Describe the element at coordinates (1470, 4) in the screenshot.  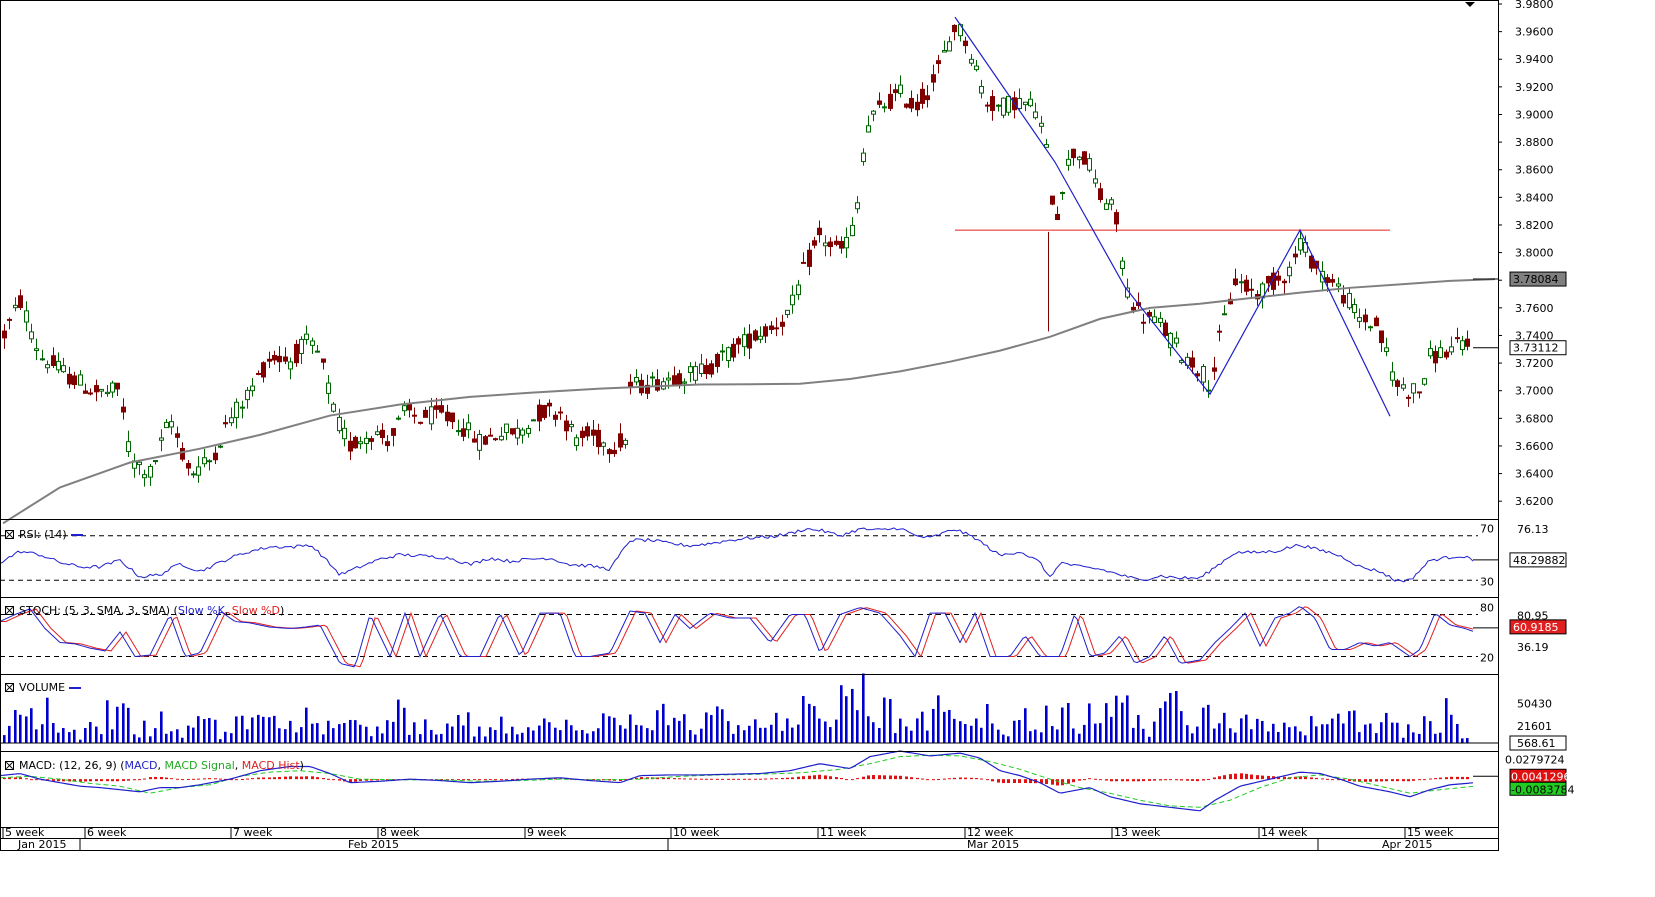
I see `menu-triangle-icon` at that location.